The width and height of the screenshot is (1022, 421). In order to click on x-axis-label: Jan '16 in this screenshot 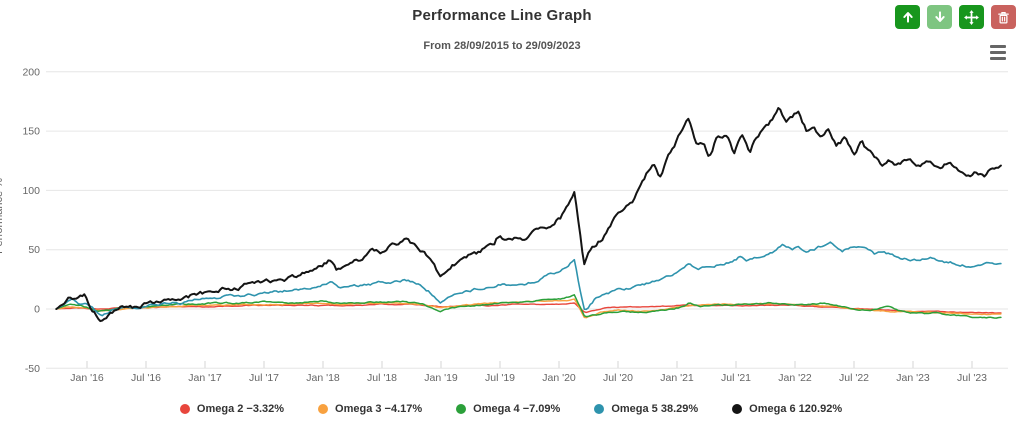, I will do `click(87, 378)`.